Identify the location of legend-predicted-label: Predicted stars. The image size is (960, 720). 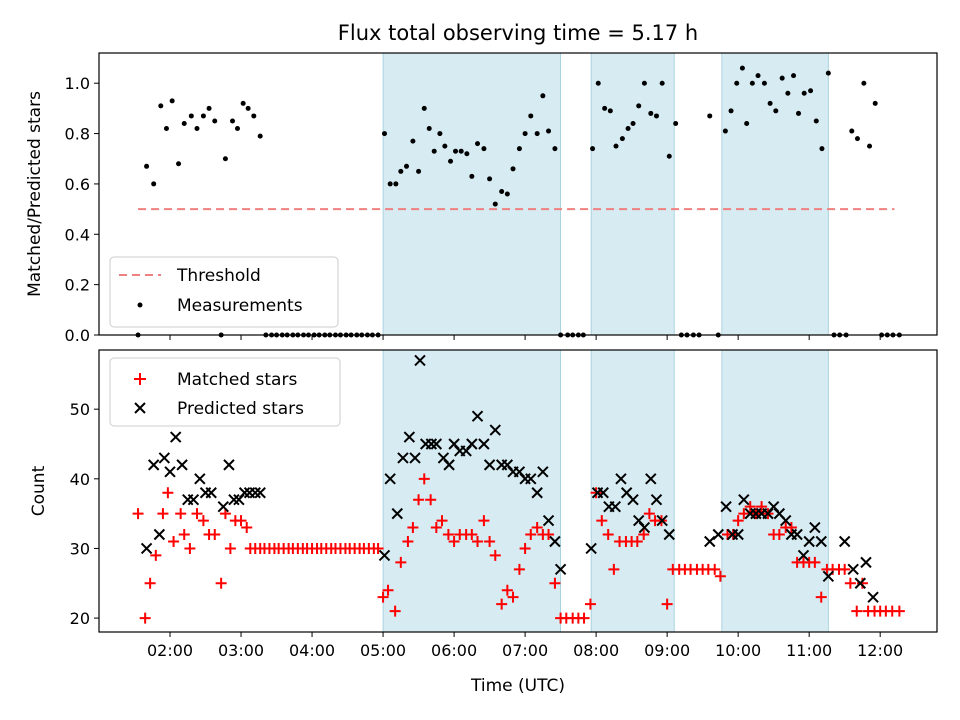
(240, 409).